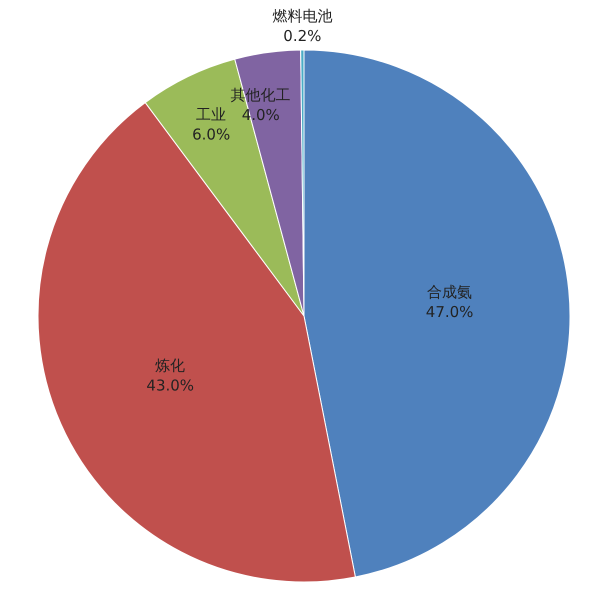  Describe the element at coordinates (170, 385) in the screenshot. I see `data-label: 43.0%` at that location.